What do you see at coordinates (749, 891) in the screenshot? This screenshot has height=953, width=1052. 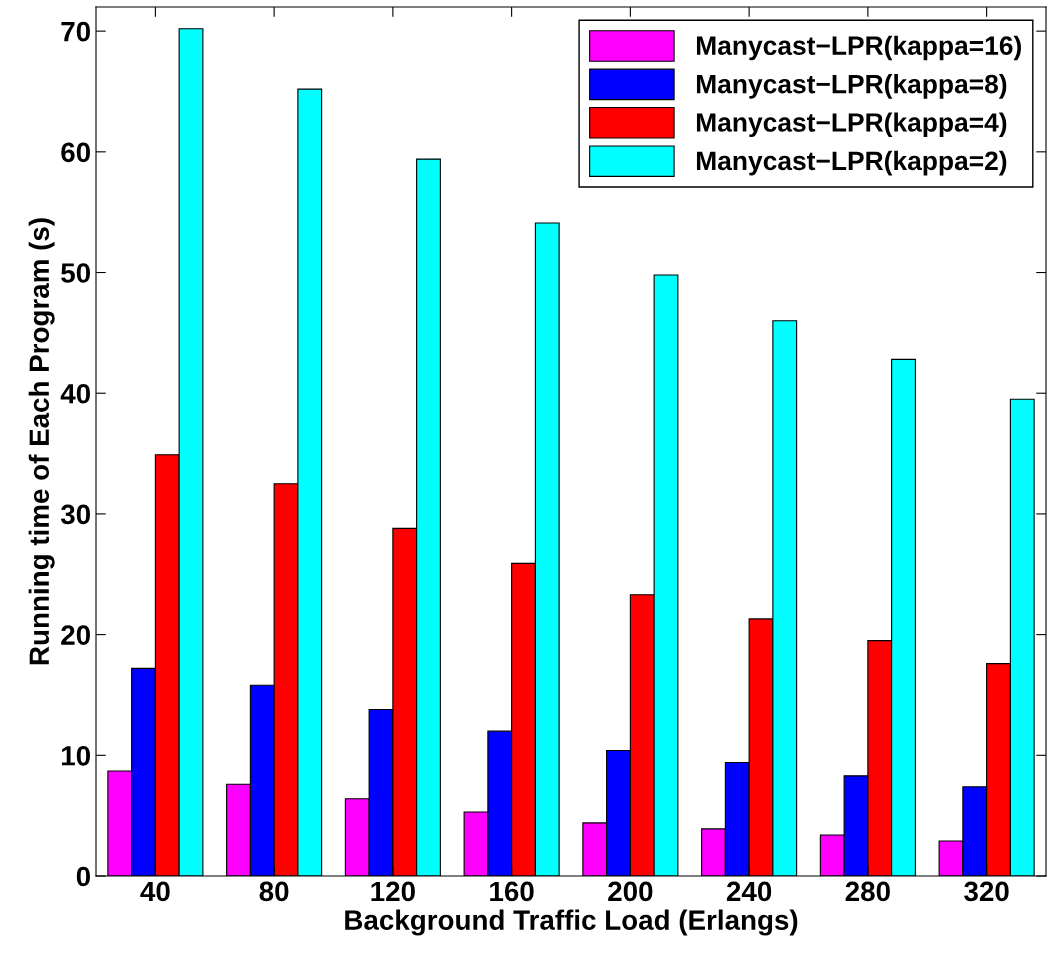 I see `x-tick-label: 240` at bounding box center [749, 891].